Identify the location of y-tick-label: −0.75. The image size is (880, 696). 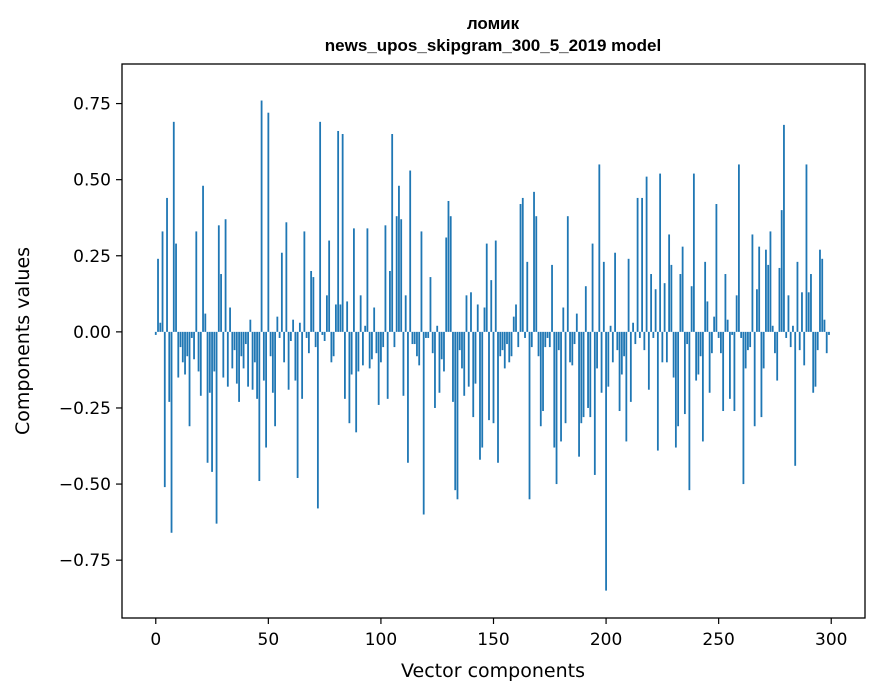
(85, 561).